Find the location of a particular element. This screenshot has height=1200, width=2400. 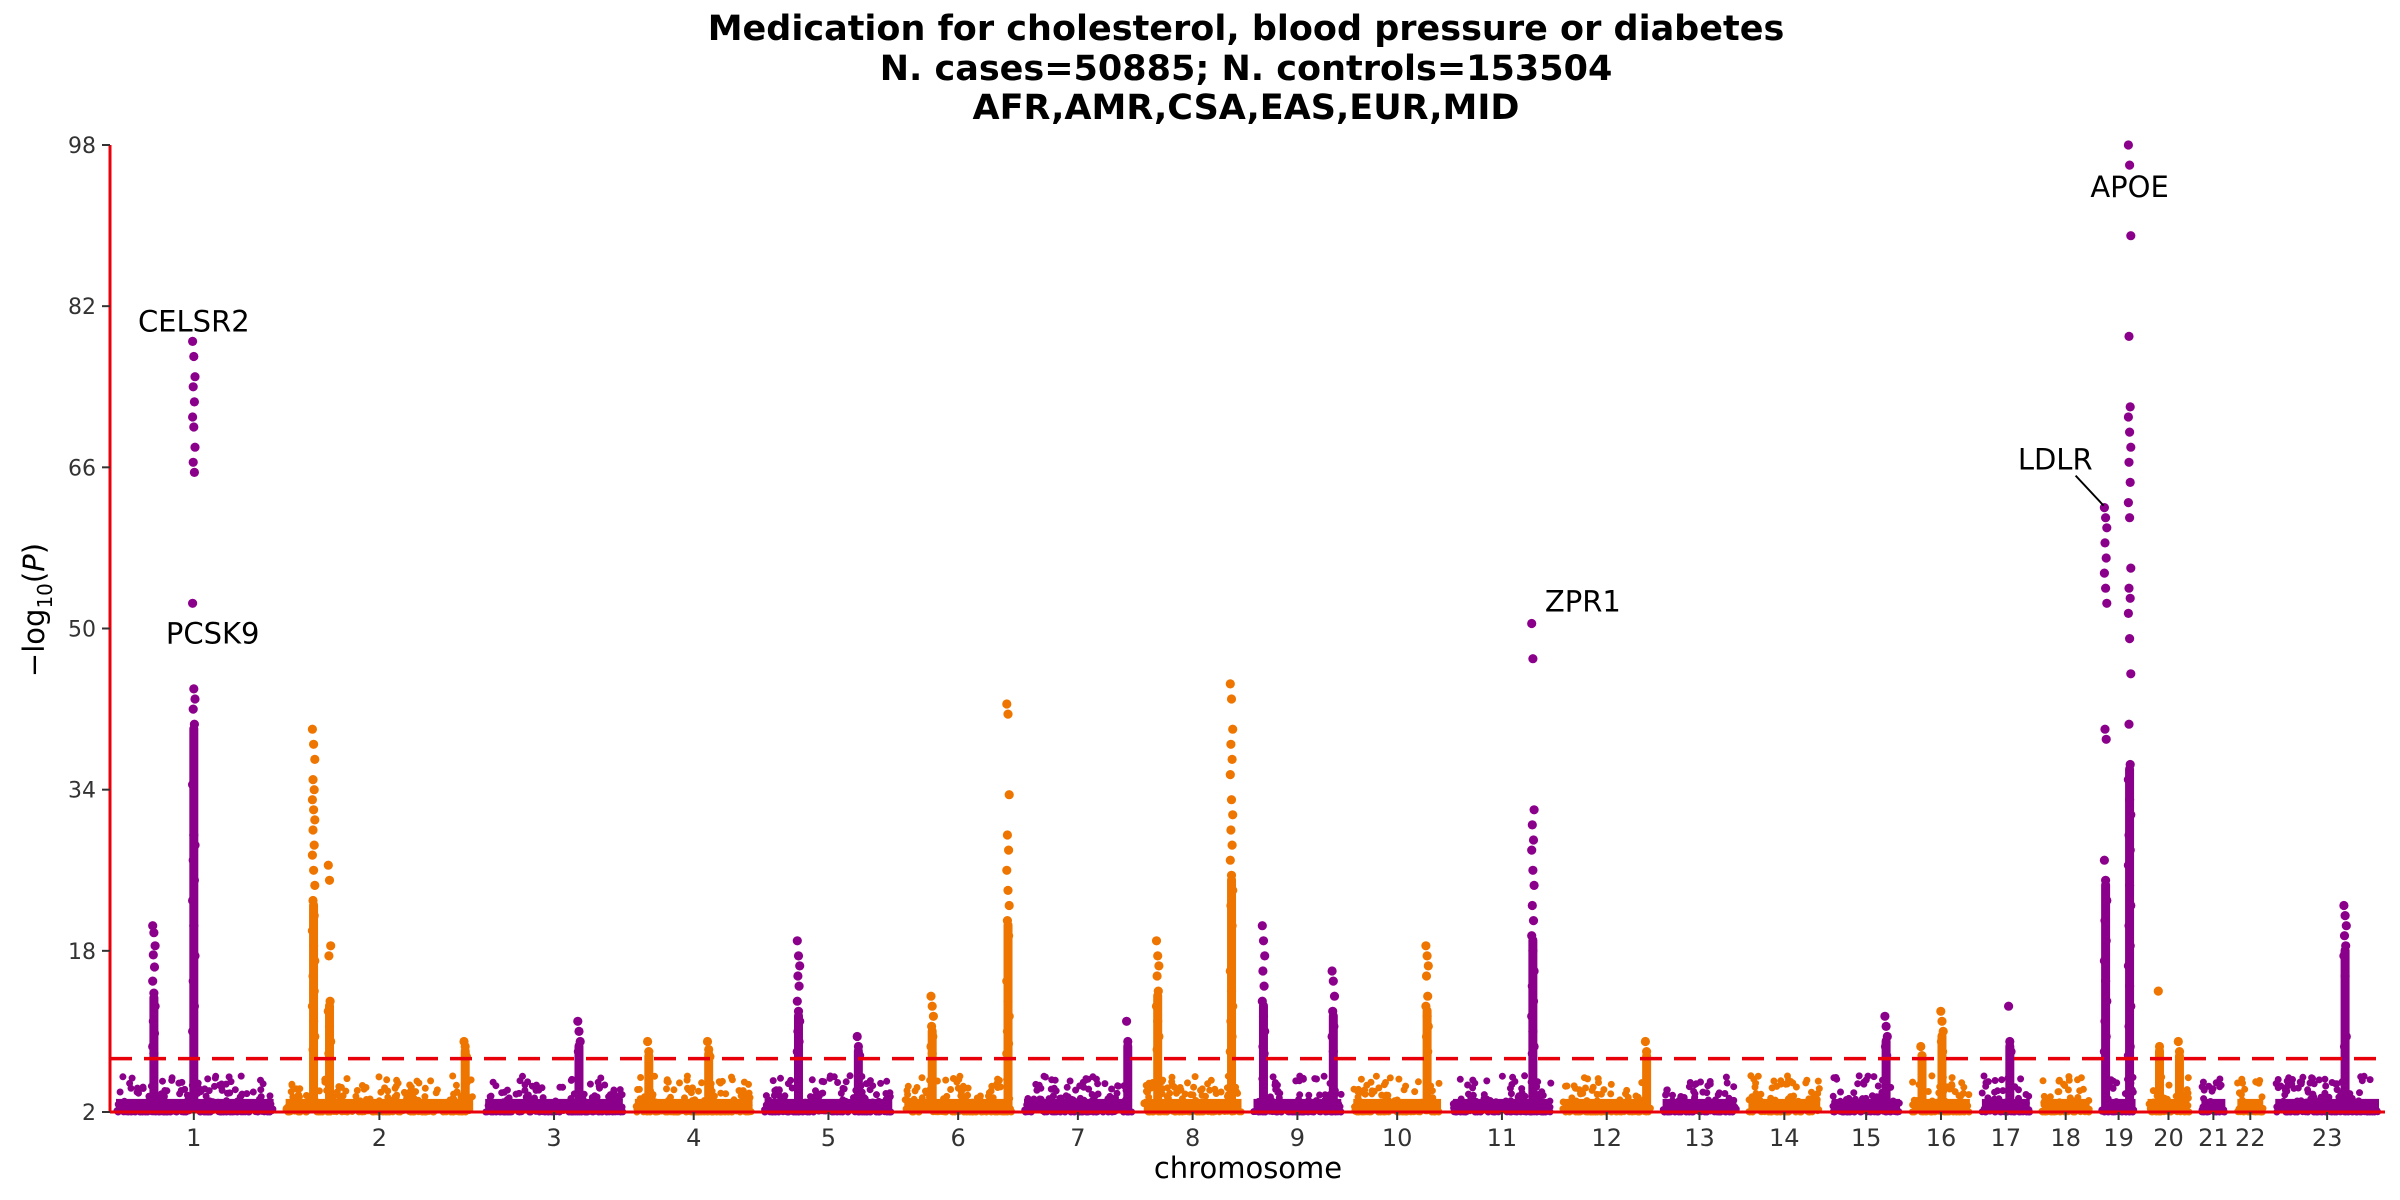

chrom-7-noise-points is located at coordinates (1078, 1094).